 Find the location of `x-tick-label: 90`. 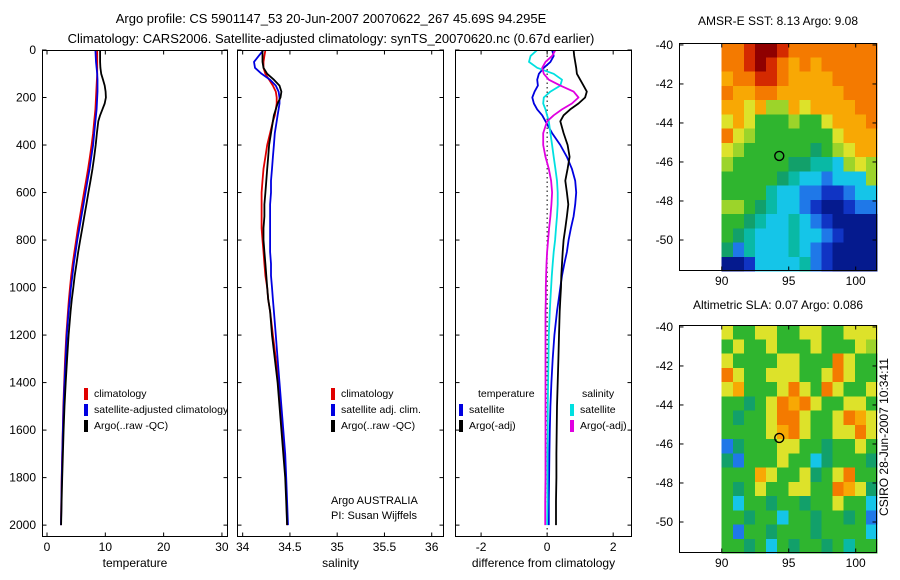

x-tick-label: 90 is located at coordinates (722, 281).